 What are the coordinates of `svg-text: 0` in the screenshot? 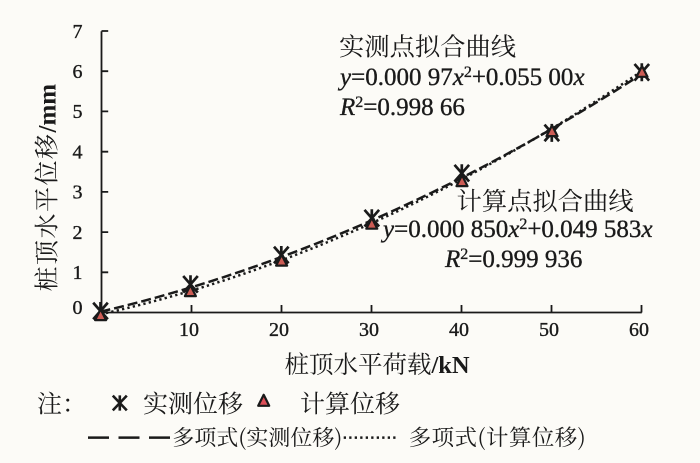 It's located at (78, 308).